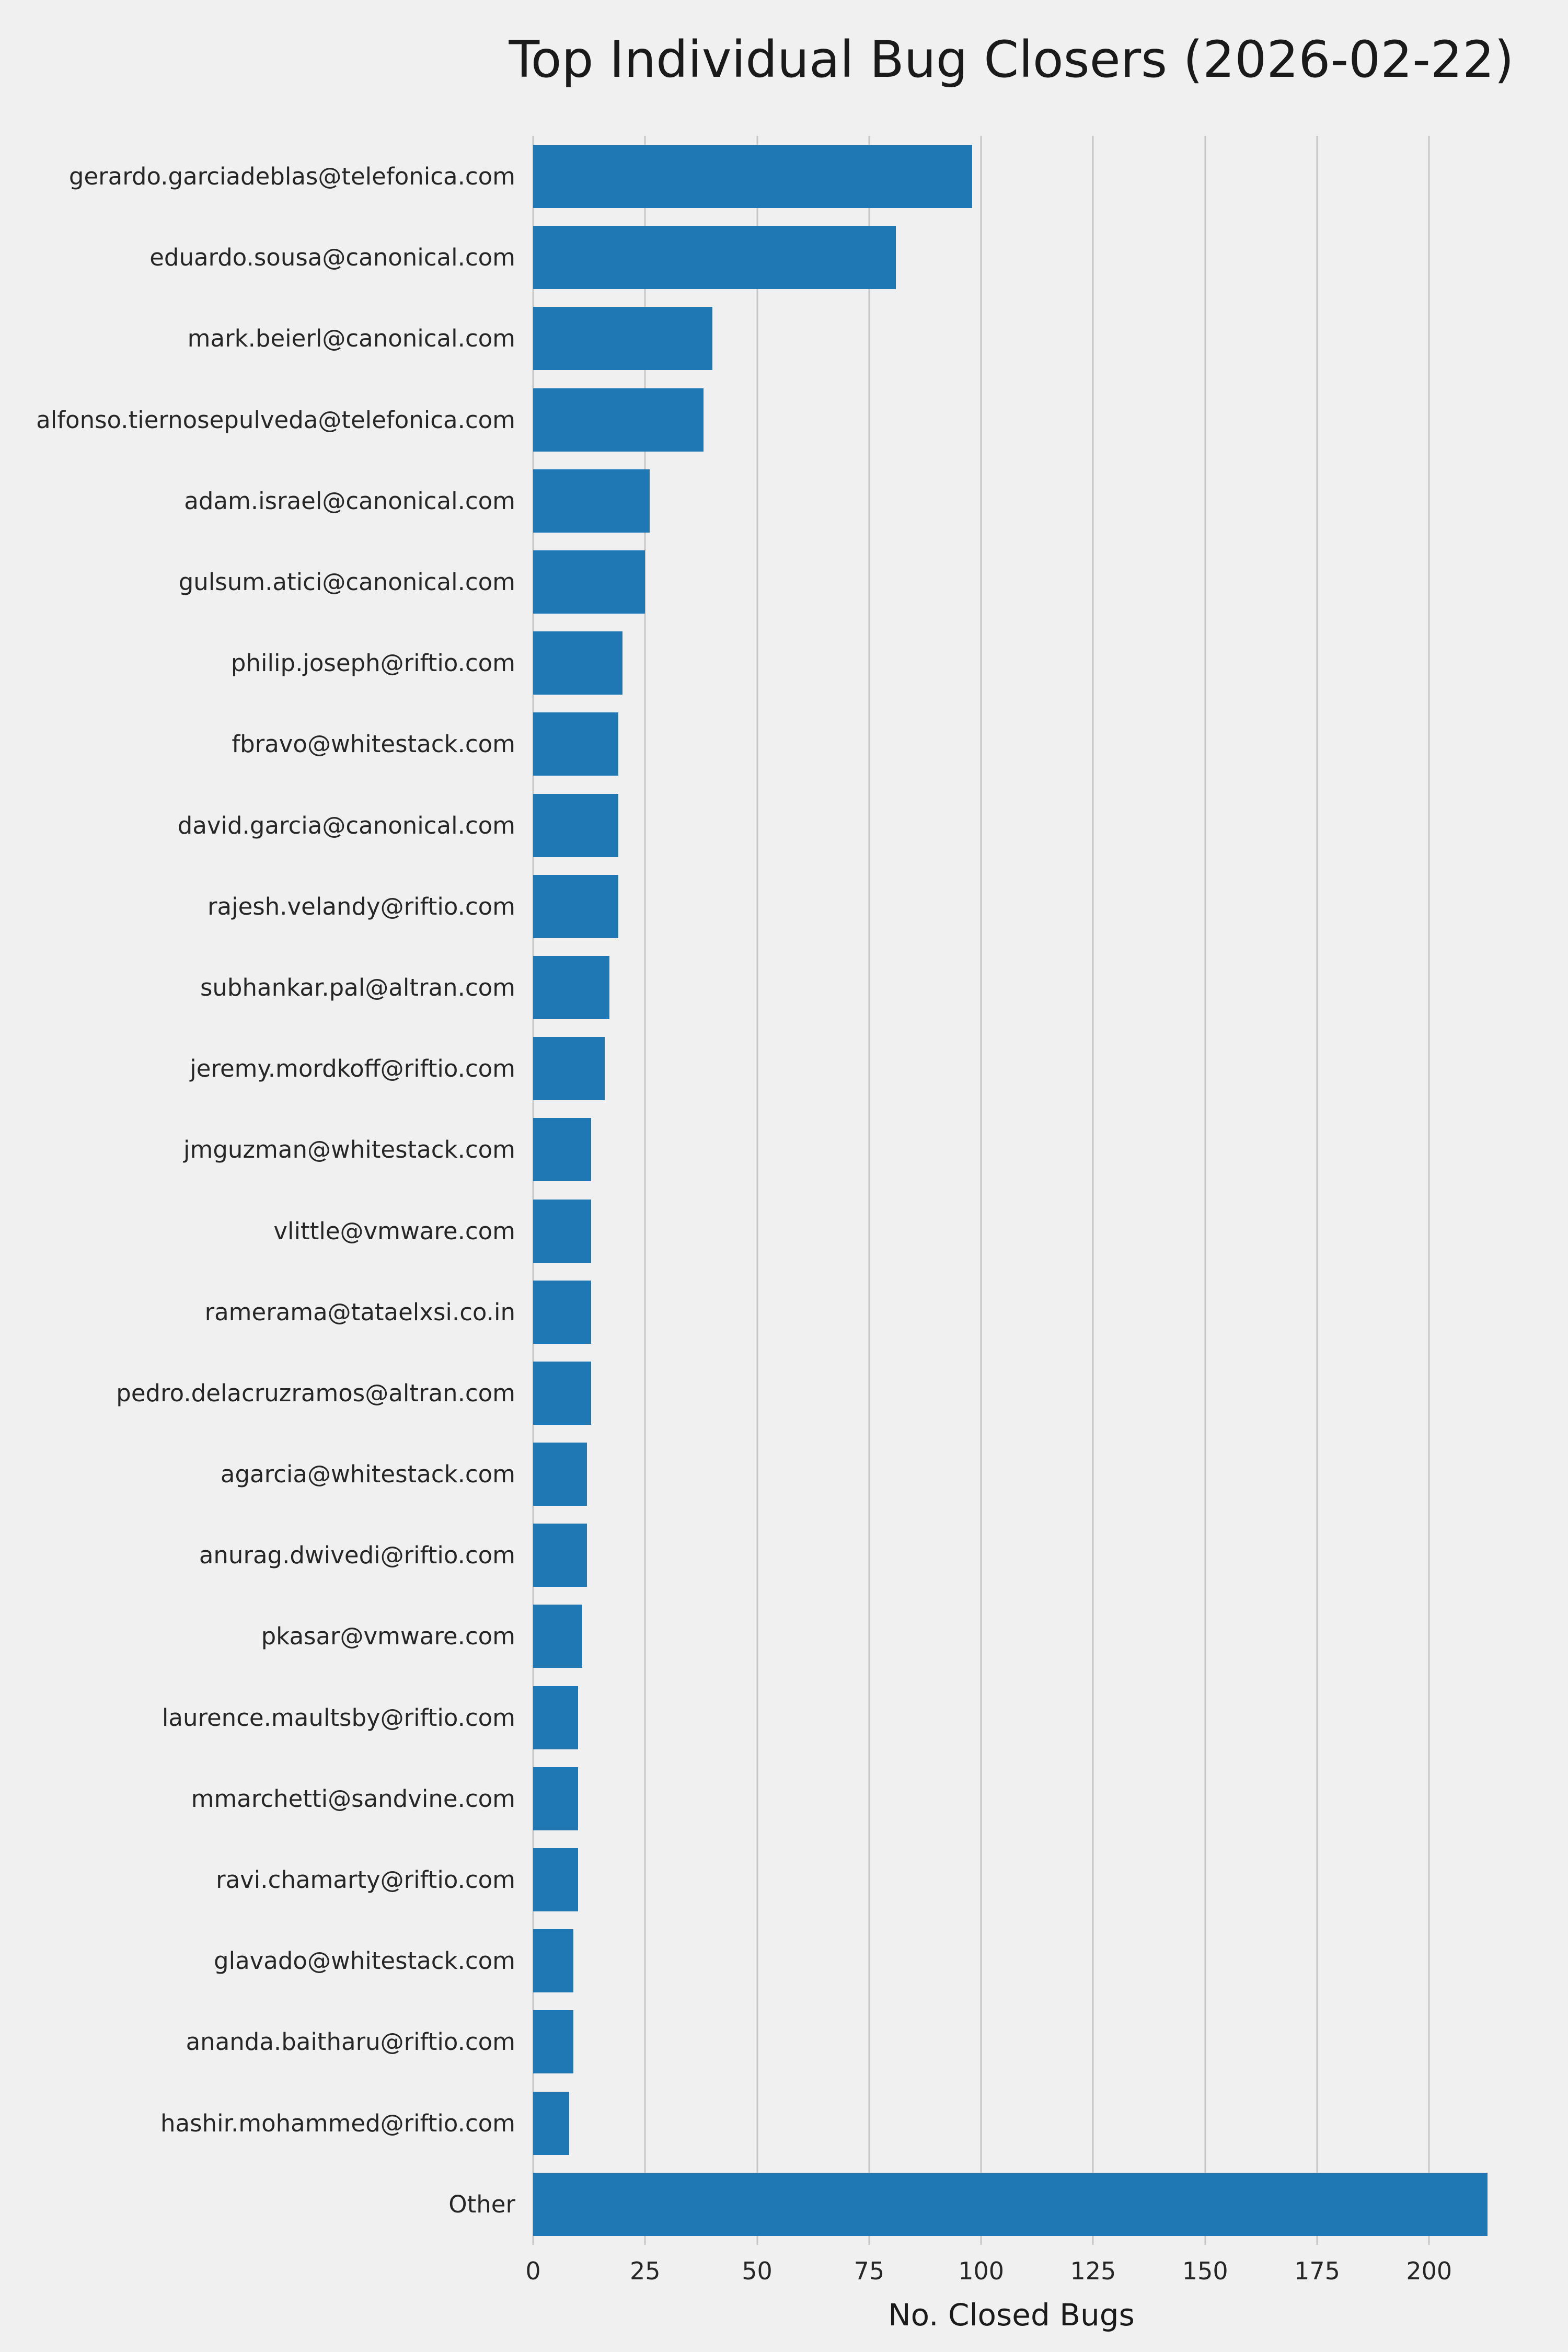 The width and height of the screenshot is (1568, 2352). What do you see at coordinates (763, 419) in the screenshot?
I see `bar-row: alfonso.tiernosepulveda@telefonica.com` at bounding box center [763, 419].